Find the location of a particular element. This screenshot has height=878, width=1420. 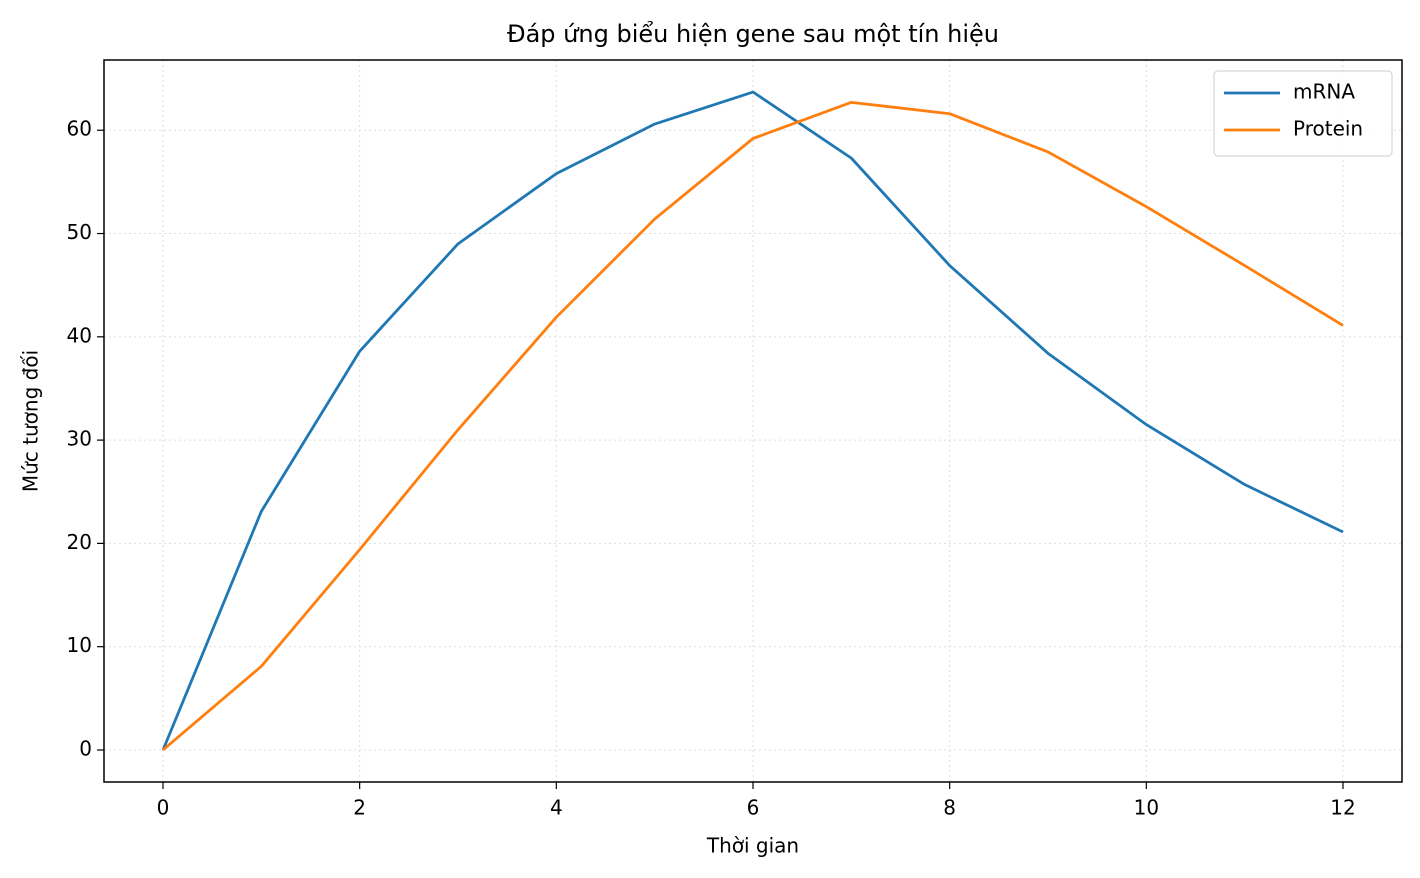

y-tick-label: 50 is located at coordinates (79, 232).